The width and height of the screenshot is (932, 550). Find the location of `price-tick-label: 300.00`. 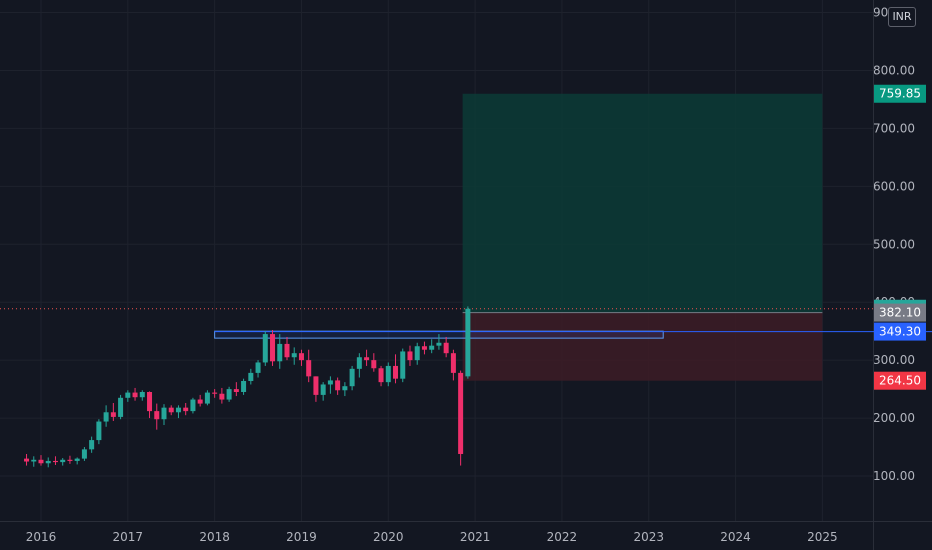

price-tick-label: 300.00 is located at coordinates (894, 360).